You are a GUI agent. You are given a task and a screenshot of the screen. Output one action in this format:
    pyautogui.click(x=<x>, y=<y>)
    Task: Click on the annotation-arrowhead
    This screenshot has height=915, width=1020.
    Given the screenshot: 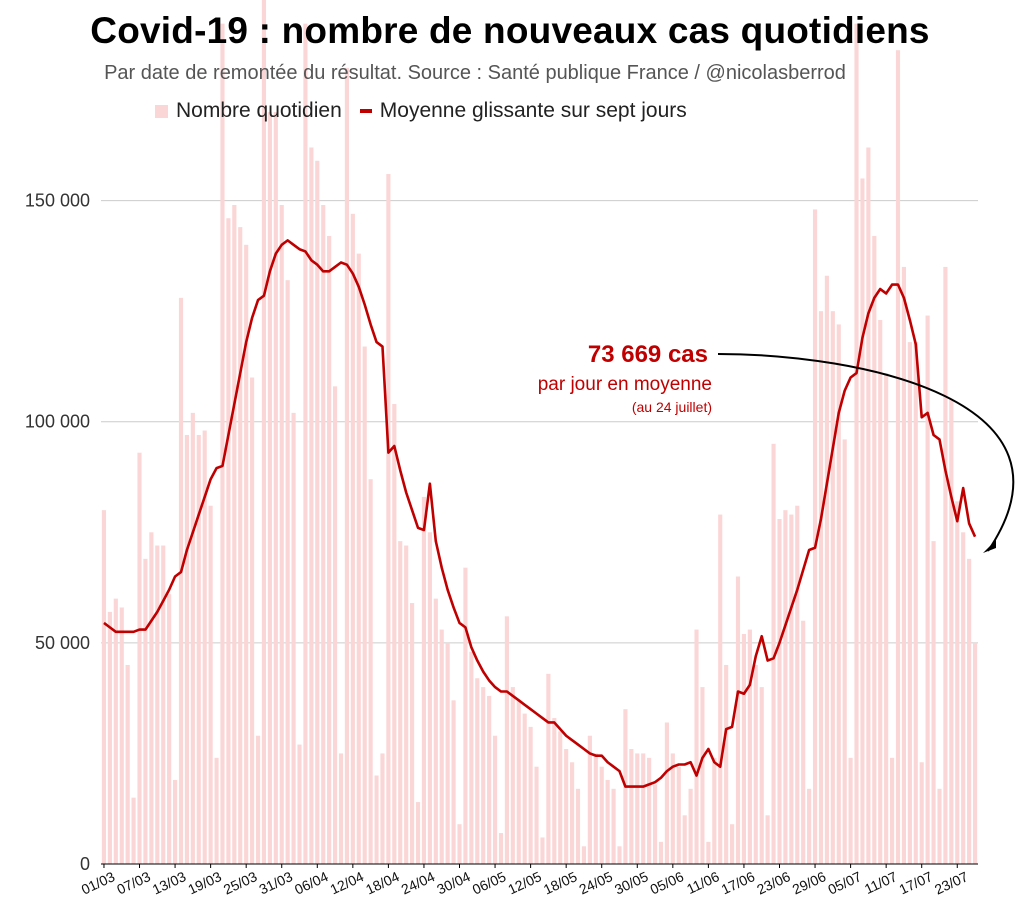 What is the action you would take?
    pyautogui.click(x=989, y=546)
    